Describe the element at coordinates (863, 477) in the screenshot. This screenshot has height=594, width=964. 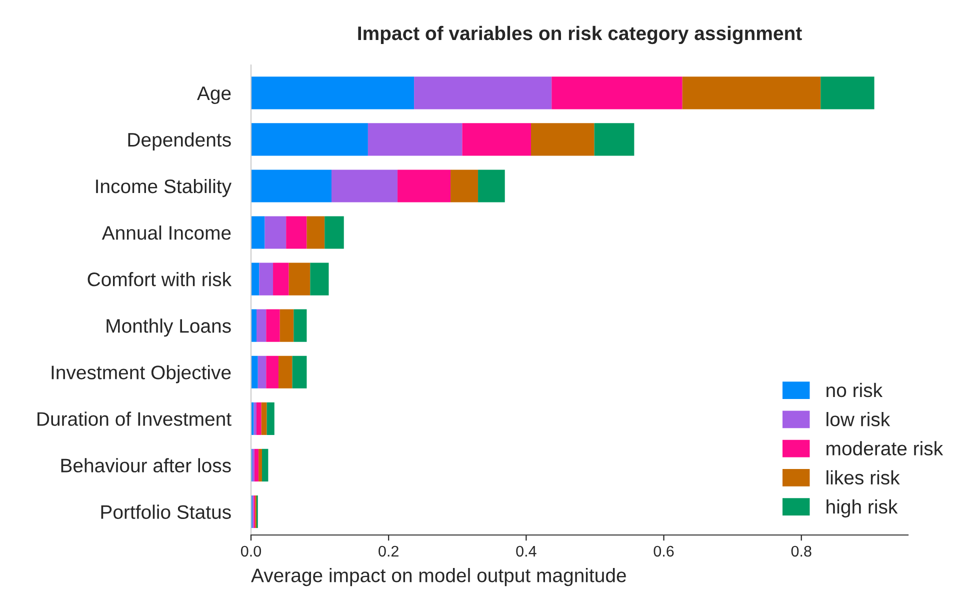
I see `legend-label: likes risk` at that location.